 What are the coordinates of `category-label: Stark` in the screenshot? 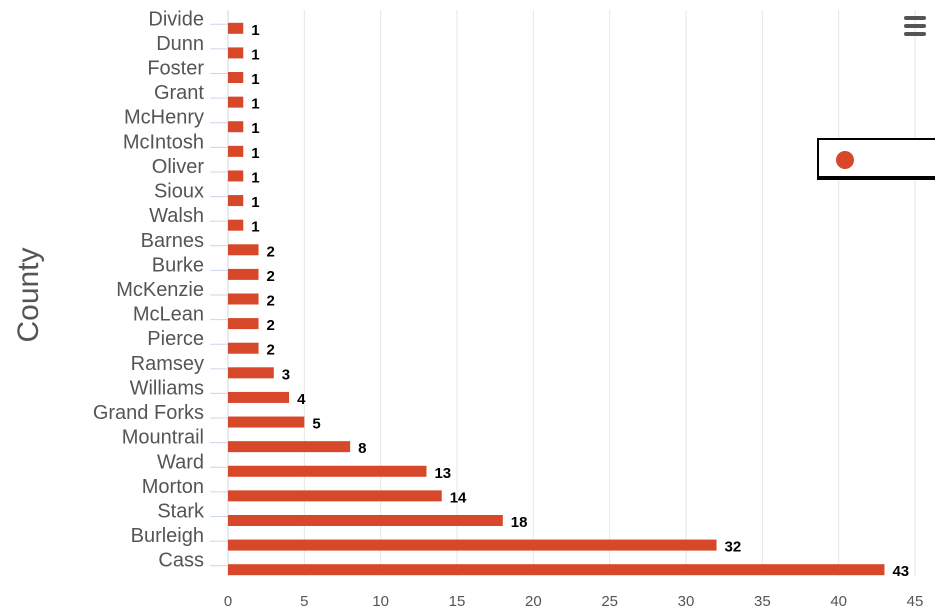 It's located at (181, 511).